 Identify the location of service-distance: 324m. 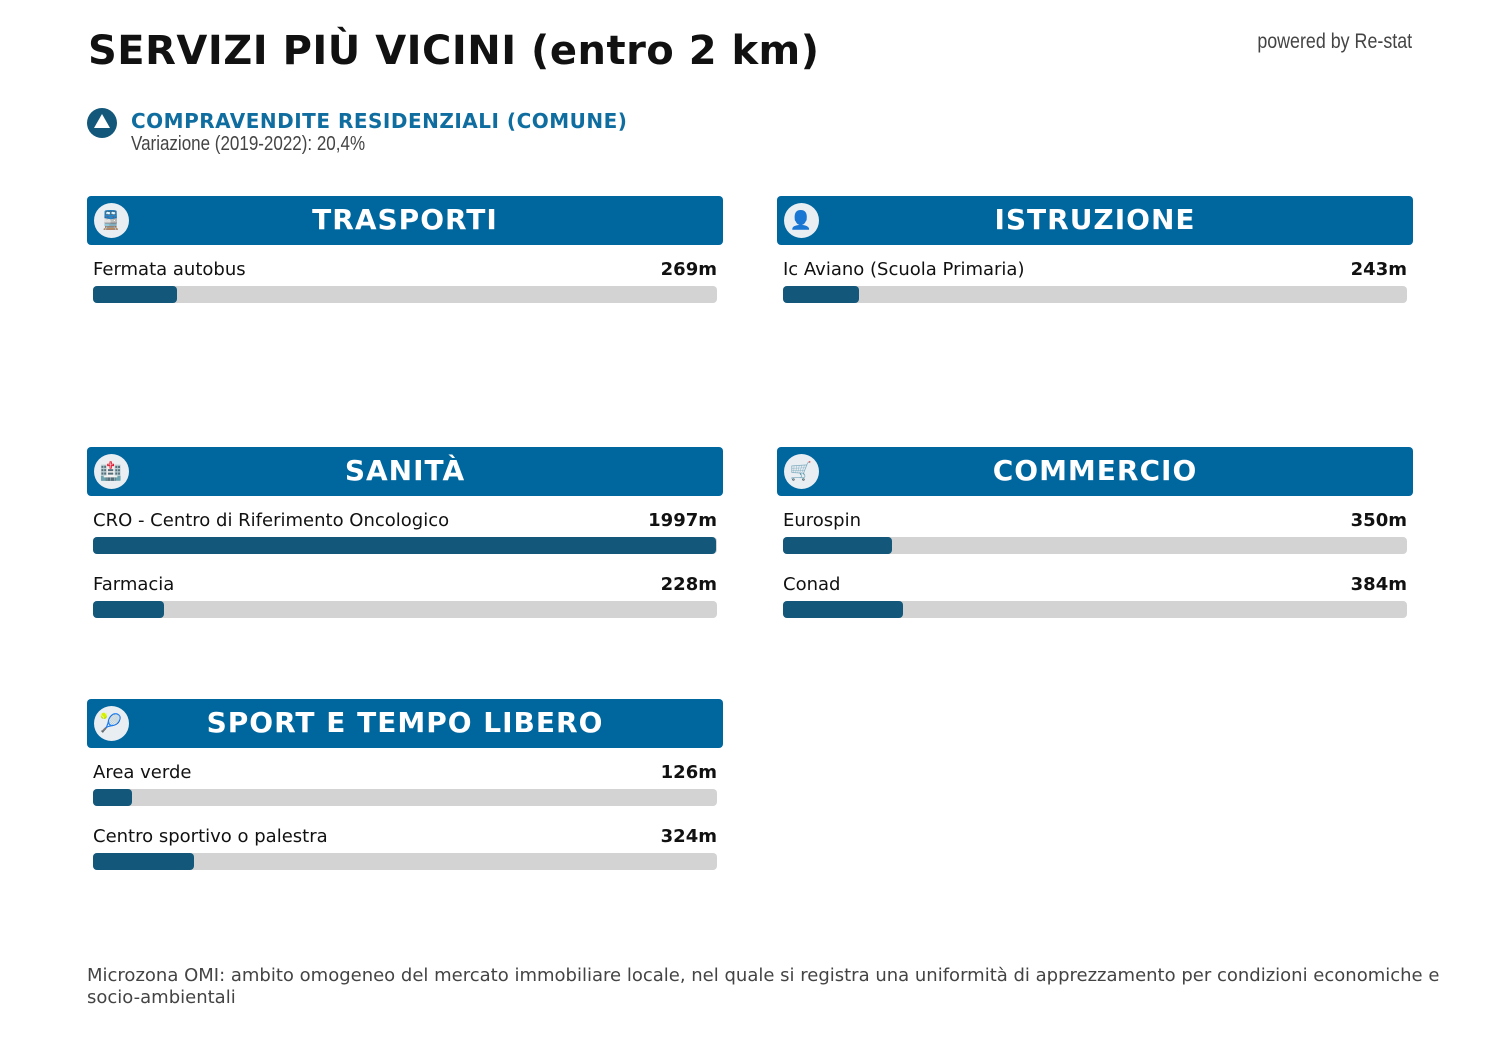
(688, 836).